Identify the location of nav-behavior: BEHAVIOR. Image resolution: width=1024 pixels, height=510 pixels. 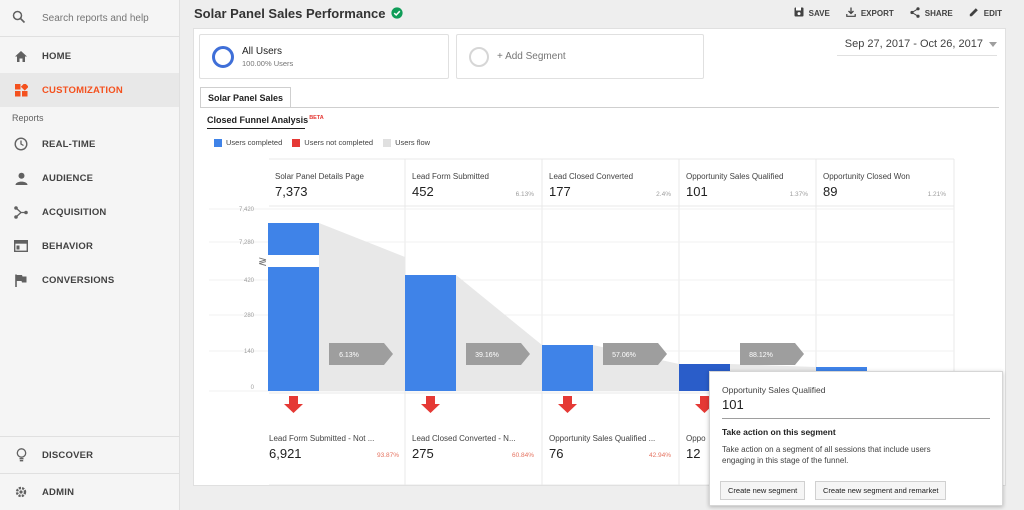
(89, 246).